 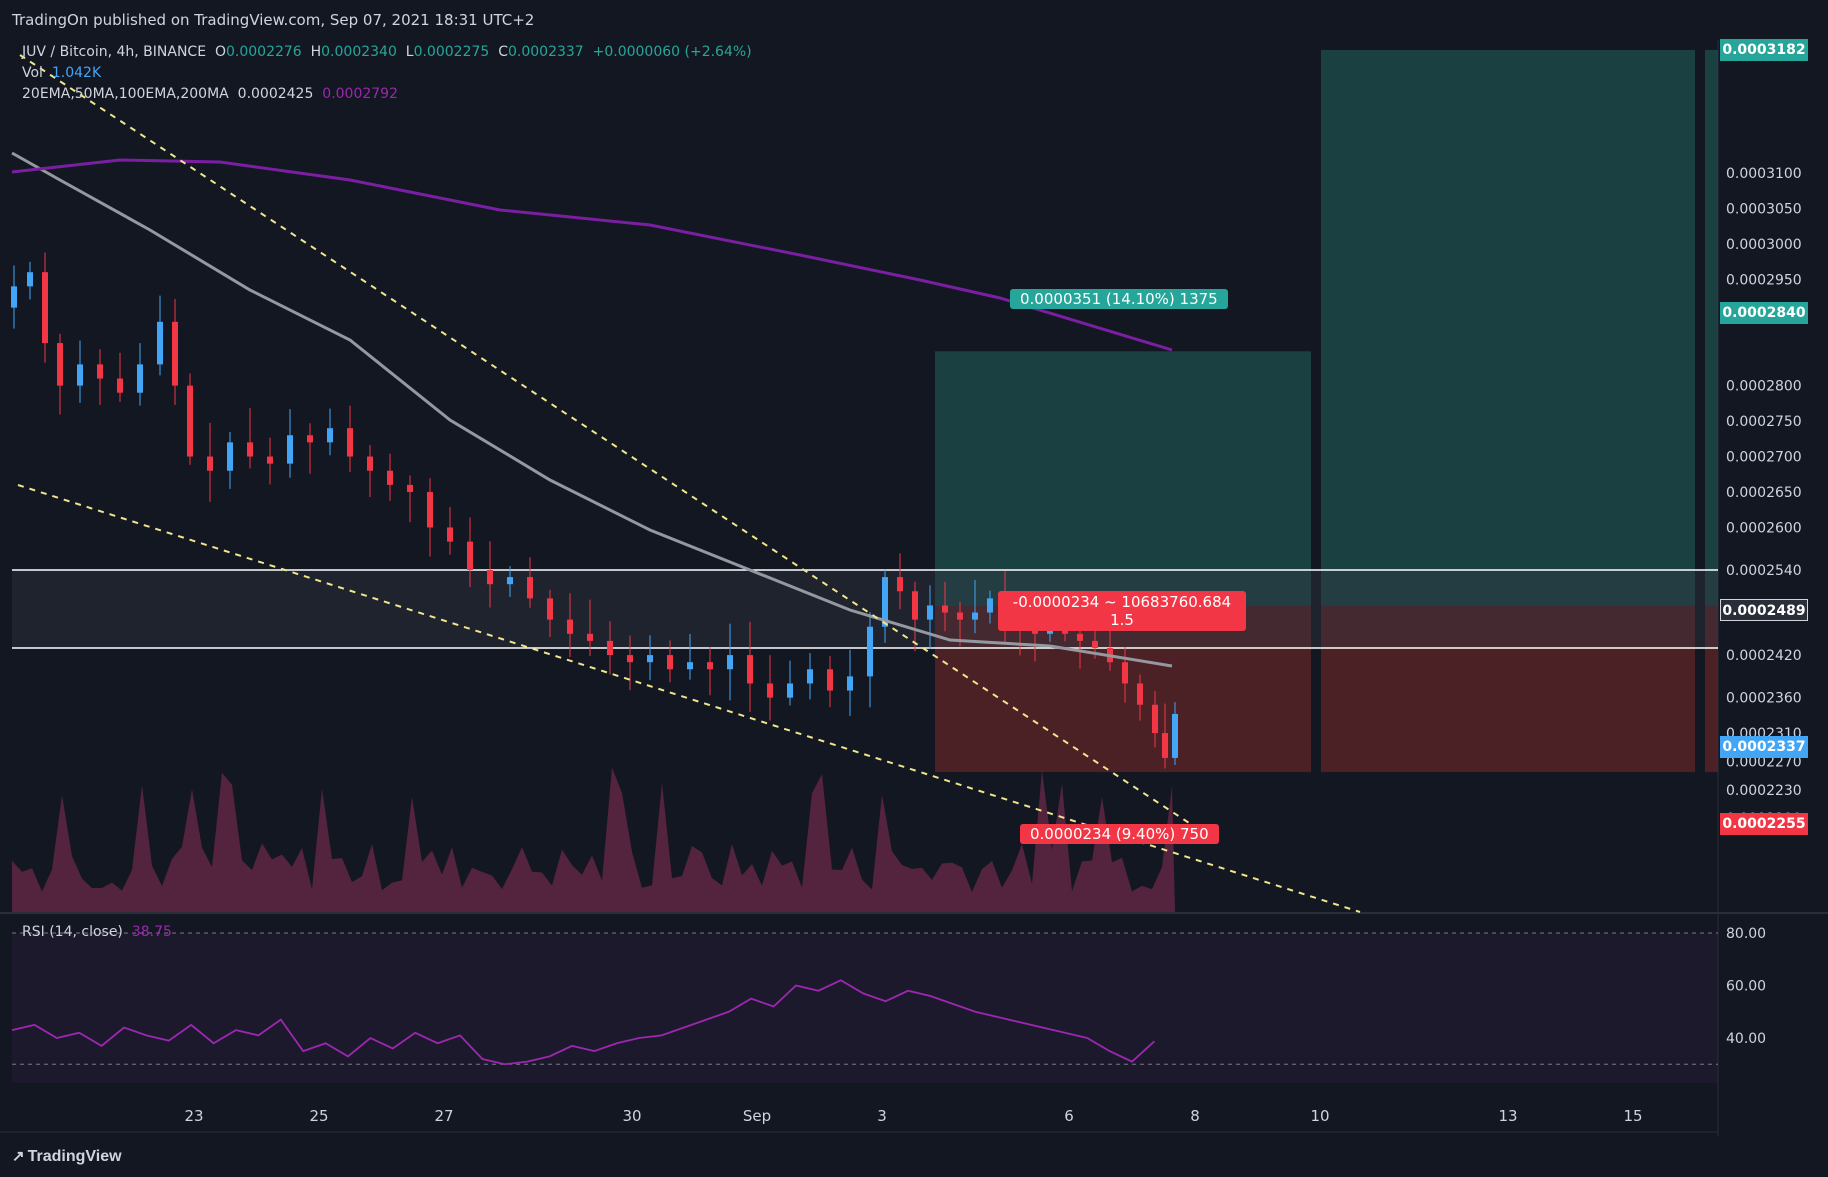 I want to click on ma-label: 20EMA,50MA,100EMA,200MA, so click(x=125, y=94).